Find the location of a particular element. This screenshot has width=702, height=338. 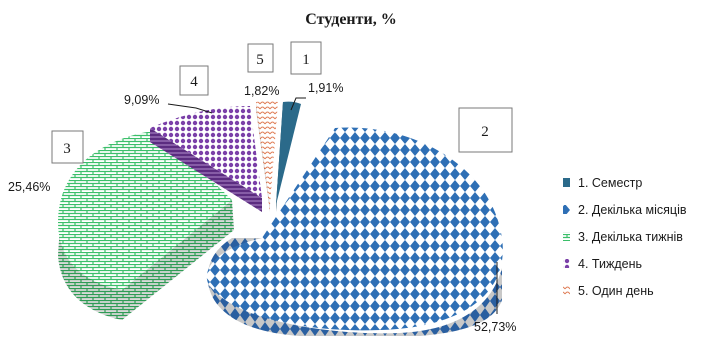

number-box-1: 1 is located at coordinates (306, 58).